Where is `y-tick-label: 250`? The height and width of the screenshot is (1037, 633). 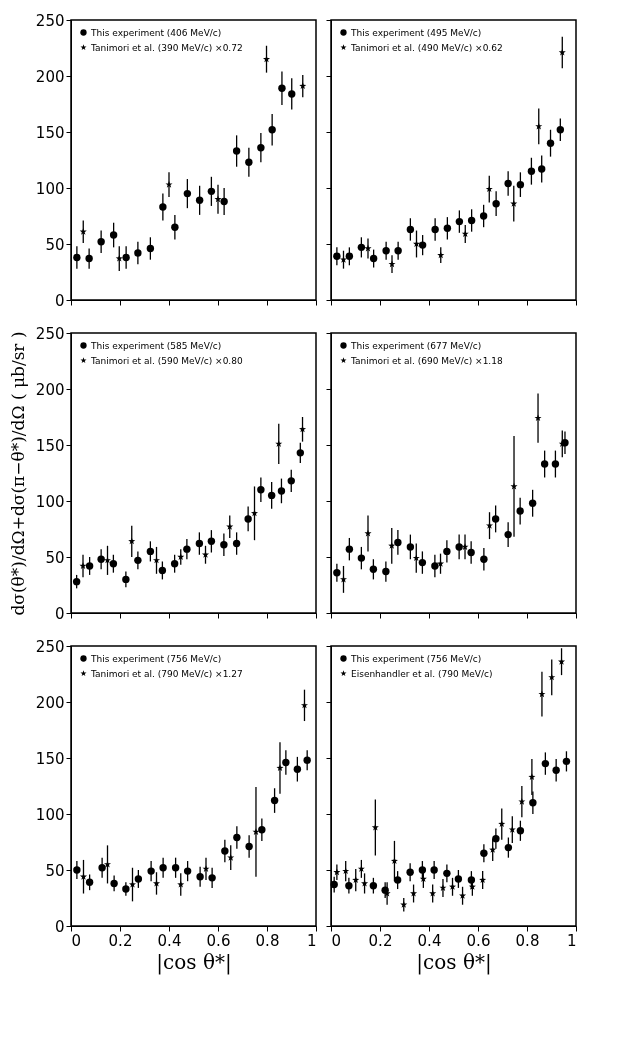
y-tick-label: 250 is located at coordinates (50, 333).